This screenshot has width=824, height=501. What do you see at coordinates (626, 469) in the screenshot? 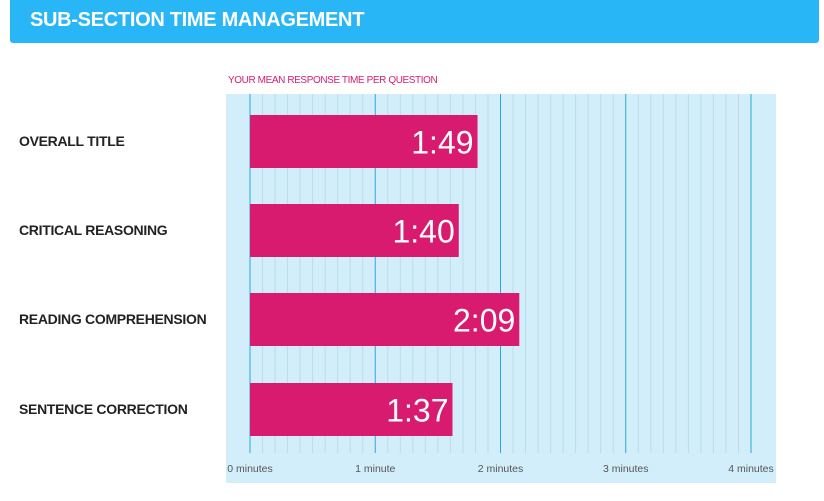
I see `x-tick-label: 3 minutes` at bounding box center [626, 469].